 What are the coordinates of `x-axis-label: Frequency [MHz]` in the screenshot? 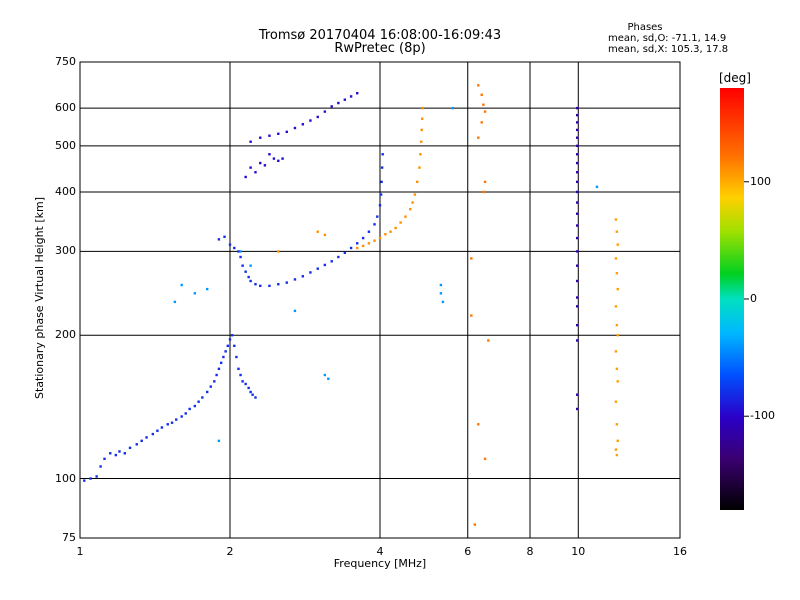 It's located at (380, 563).